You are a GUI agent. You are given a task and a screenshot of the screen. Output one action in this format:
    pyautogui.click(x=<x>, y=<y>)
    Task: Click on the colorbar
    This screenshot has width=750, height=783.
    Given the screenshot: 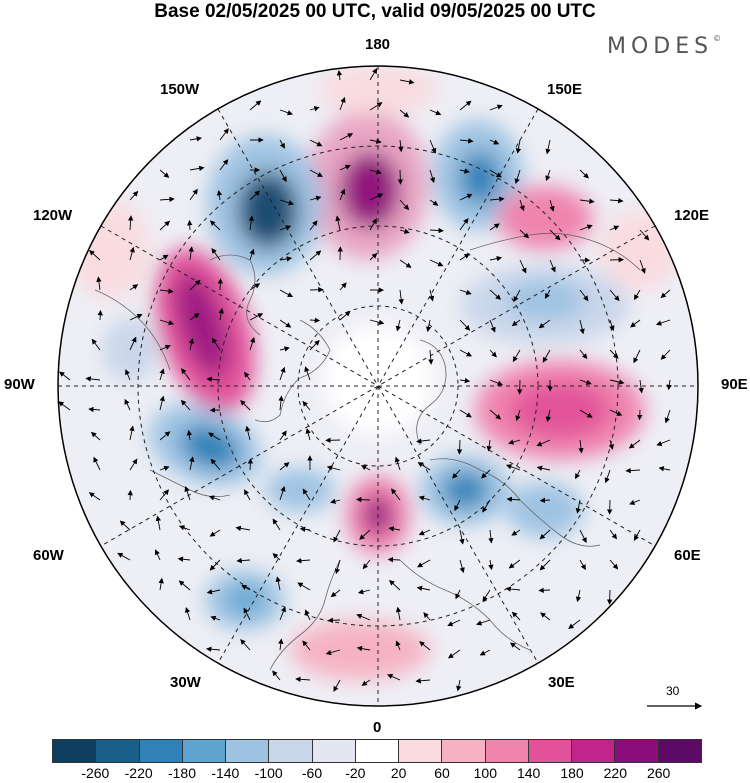 What is the action you would take?
    pyautogui.click(x=377, y=751)
    